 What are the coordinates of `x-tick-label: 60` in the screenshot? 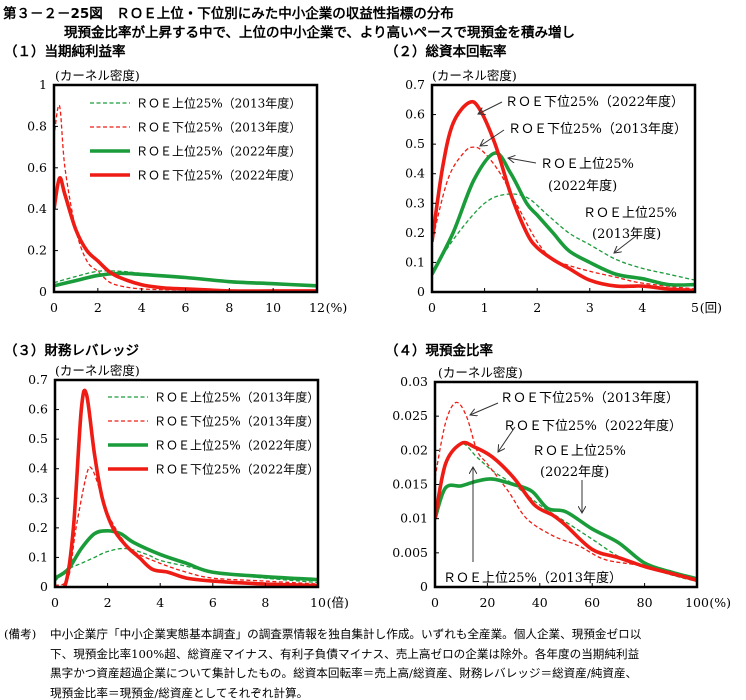 It's located at (592, 602).